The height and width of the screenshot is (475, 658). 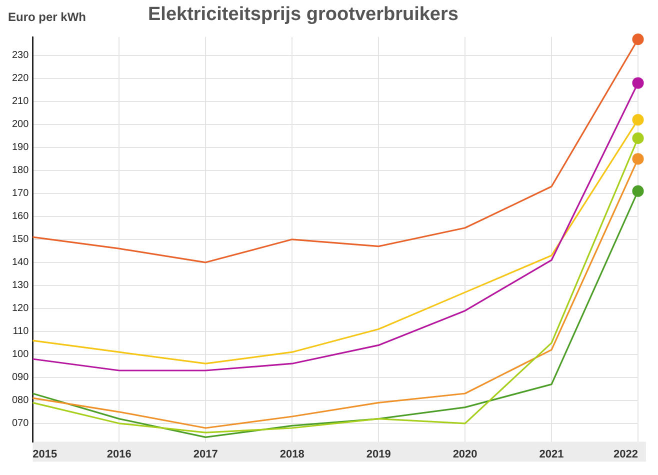 I want to click on y-tick-label: 170, so click(x=21, y=194).